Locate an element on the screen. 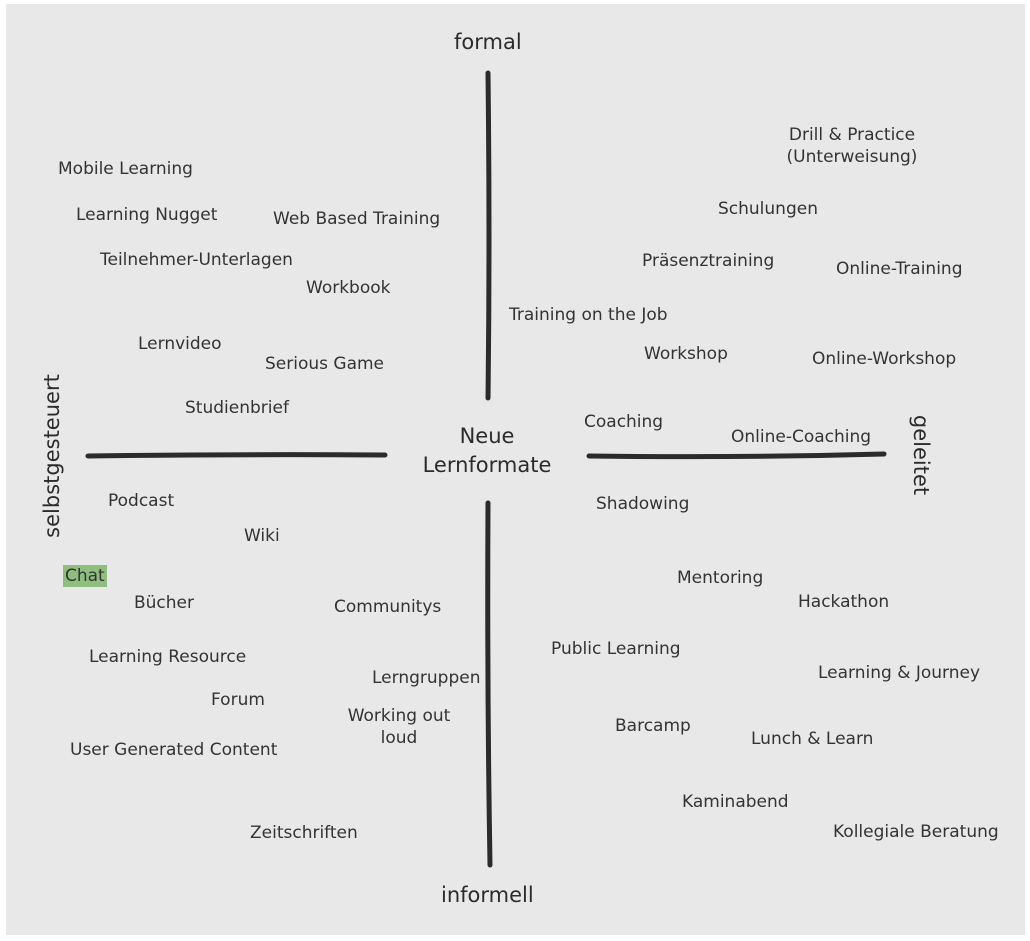  item-working-out-loud: Working out loud is located at coordinates (399, 727).